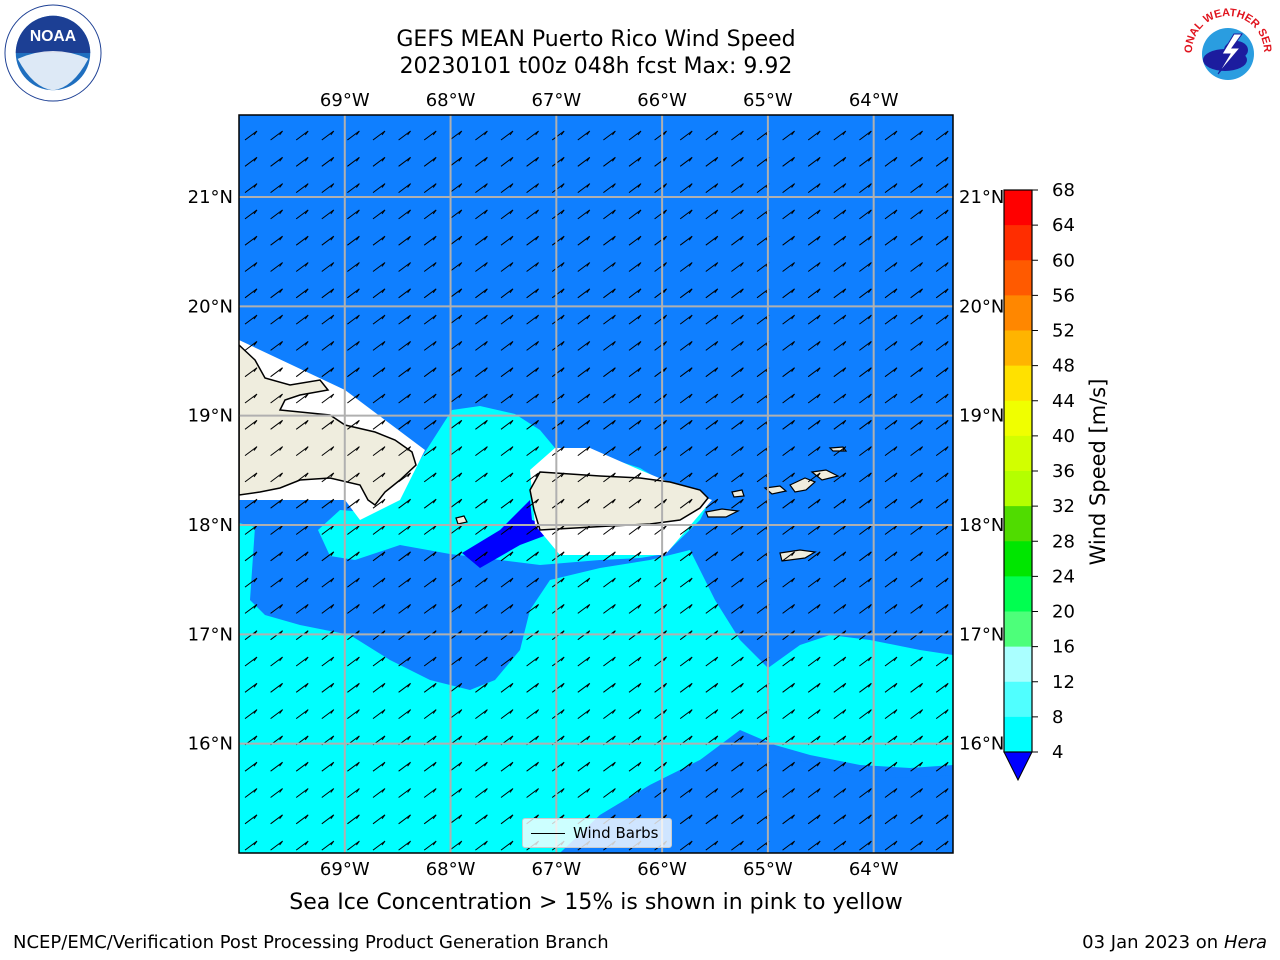 The width and height of the screenshot is (1280, 960). Describe the element at coordinates (609, 869) in the screenshot. I see `lon-labels-bottom: 69°W 68°W 67°W 66°W 65°W 64°W` at that location.